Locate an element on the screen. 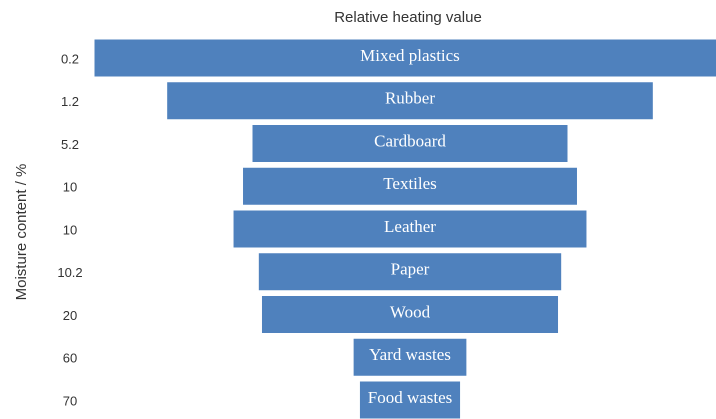 This screenshot has height=419, width=716. y-tick-label: 0.2 is located at coordinates (70, 58).